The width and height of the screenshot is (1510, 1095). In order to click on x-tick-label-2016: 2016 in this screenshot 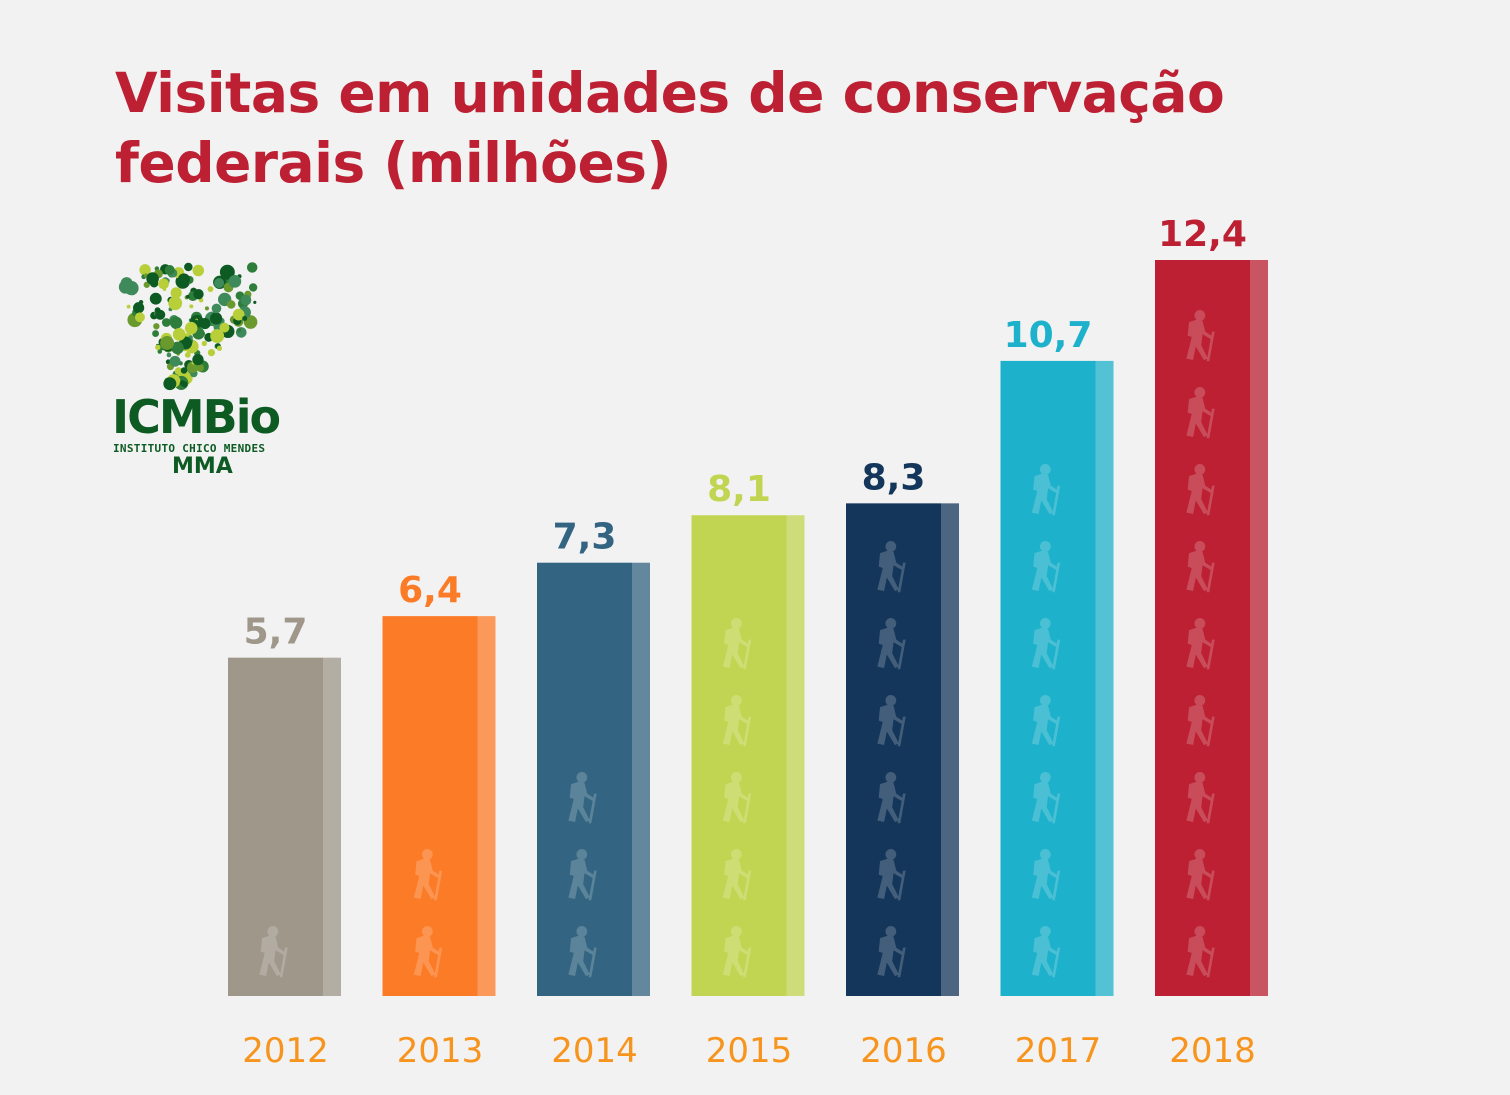, I will do `click(903, 1051)`.